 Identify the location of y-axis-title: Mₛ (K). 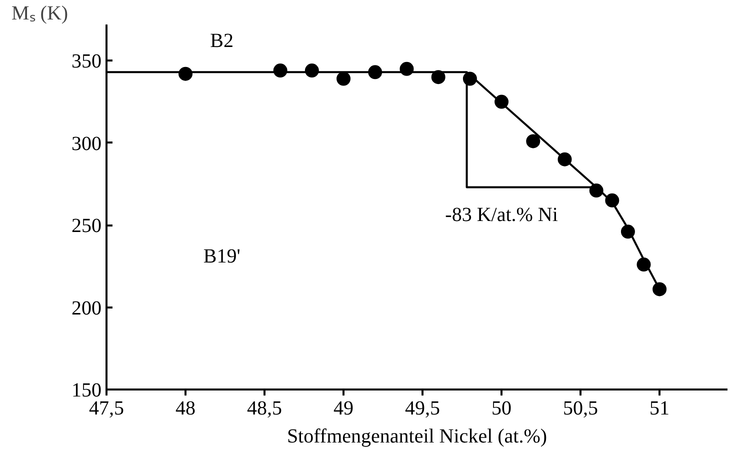
(40, 13).